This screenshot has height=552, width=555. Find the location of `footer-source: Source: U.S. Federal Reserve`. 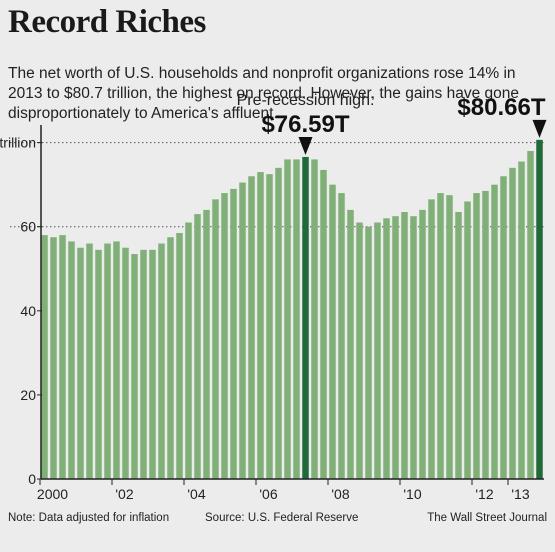

footer-source: Source: U.S. Federal Reserve is located at coordinates (282, 518).